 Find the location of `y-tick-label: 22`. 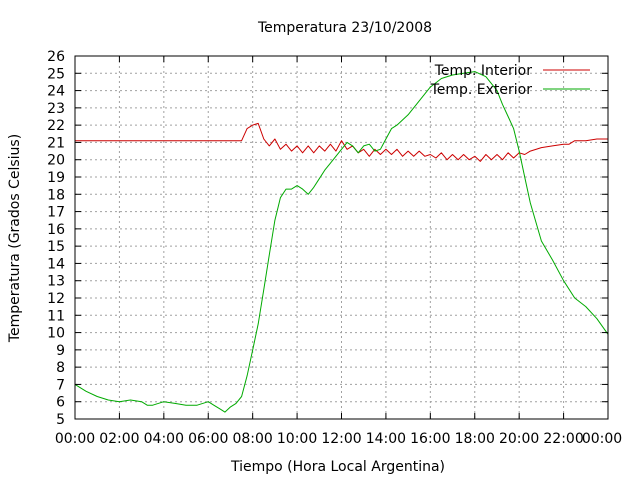

y-tick-label: 22 is located at coordinates (56, 126).